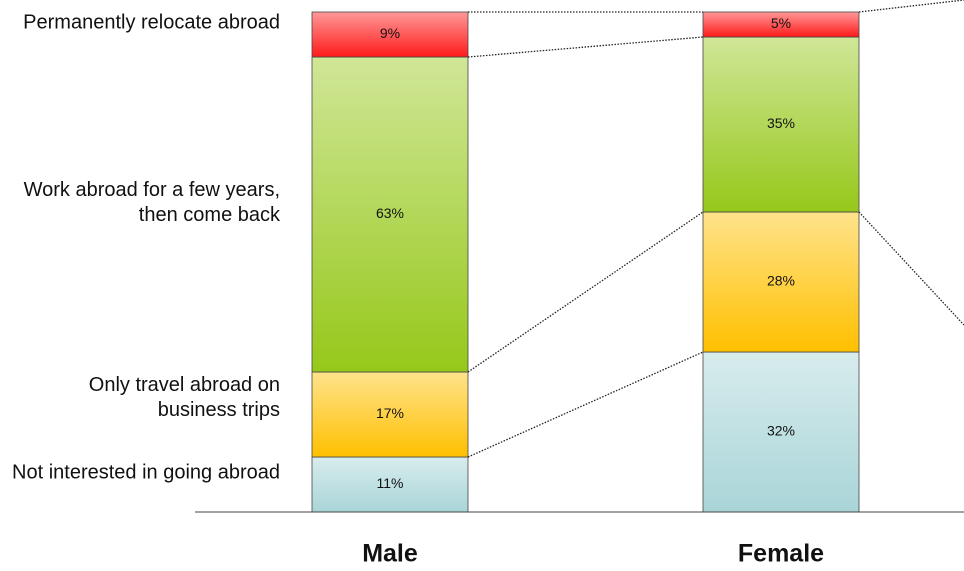 The height and width of the screenshot is (571, 964). What do you see at coordinates (184, 397) in the screenshot?
I see `series-label: Only travel abroad on business trips` at bounding box center [184, 397].